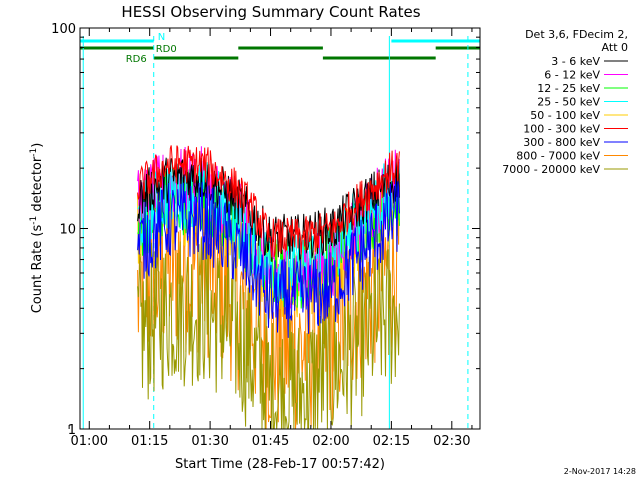 Image resolution: width=640 pixels, height=480 pixels. Describe the element at coordinates (67, 230) in the screenshot. I see `y-tick-label-1: 10` at that location.